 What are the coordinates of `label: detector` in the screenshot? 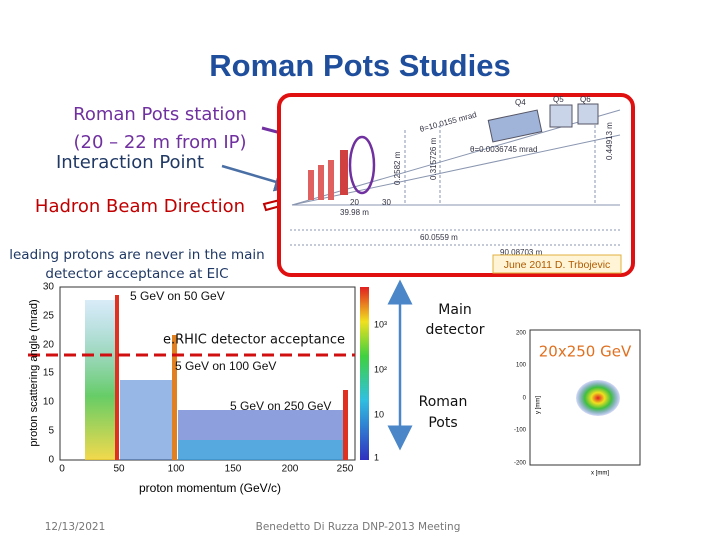 It's located at (454, 330).